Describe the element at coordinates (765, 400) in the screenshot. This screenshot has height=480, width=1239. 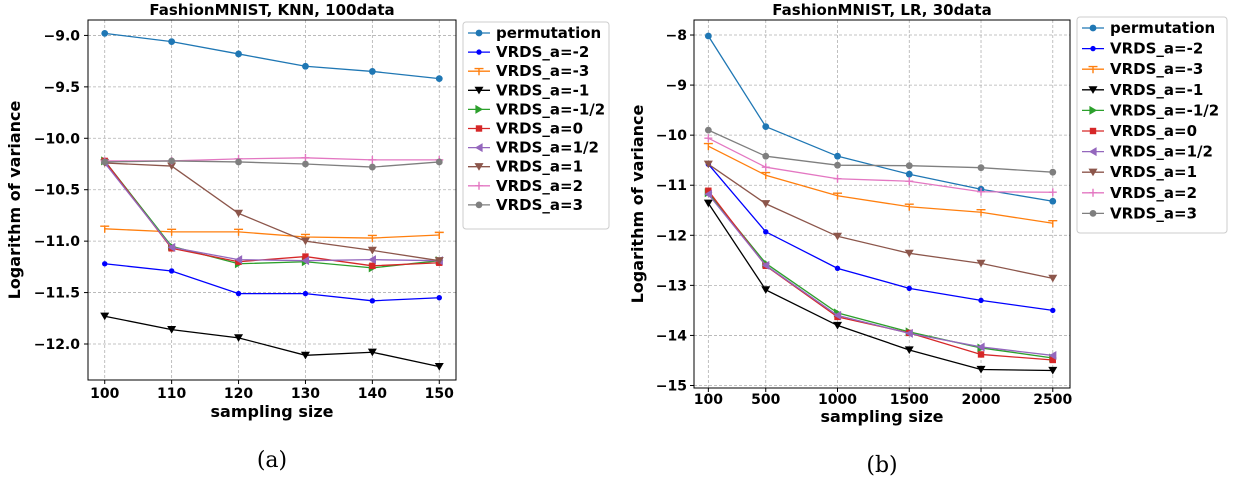
I see `x-tick-label: 500` at that location.